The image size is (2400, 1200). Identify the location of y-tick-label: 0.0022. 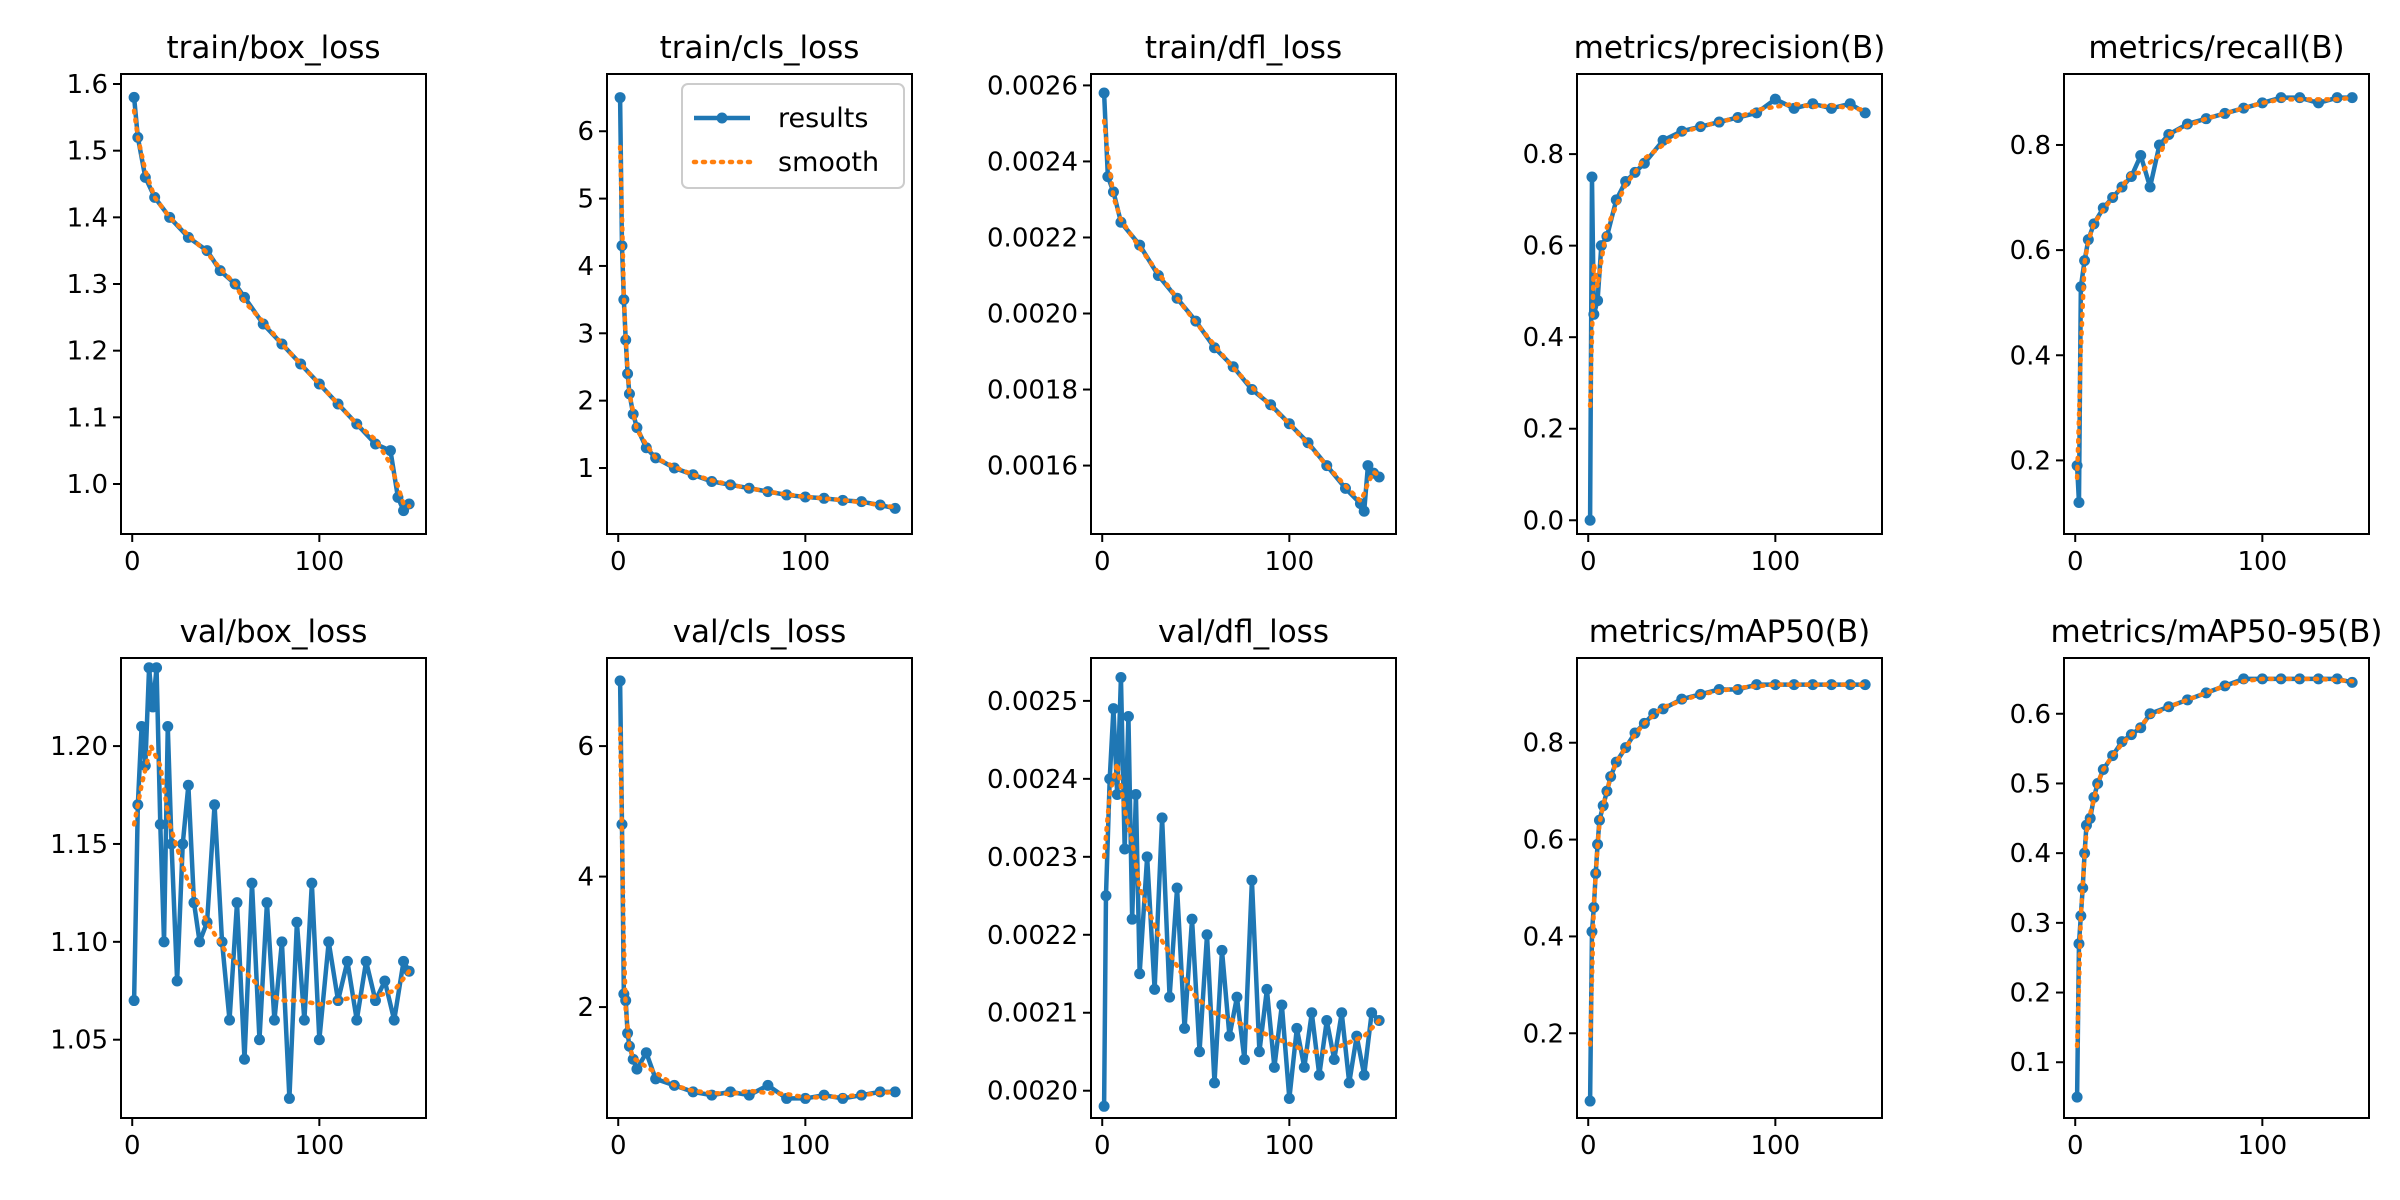
(1032, 936).